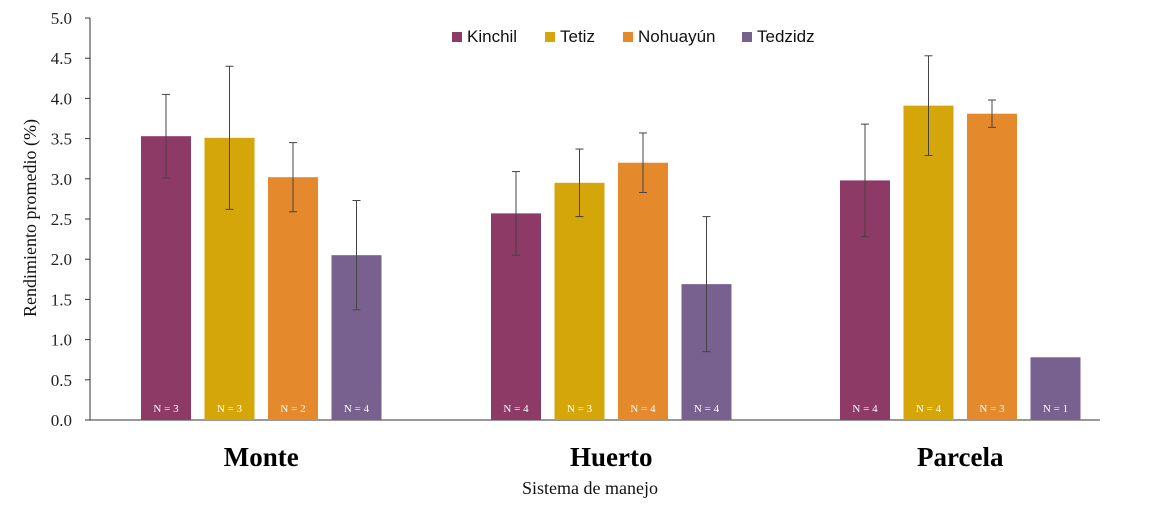  Describe the element at coordinates (611, 457) in the screenshot. I see `category-label: Huerto` at that location.